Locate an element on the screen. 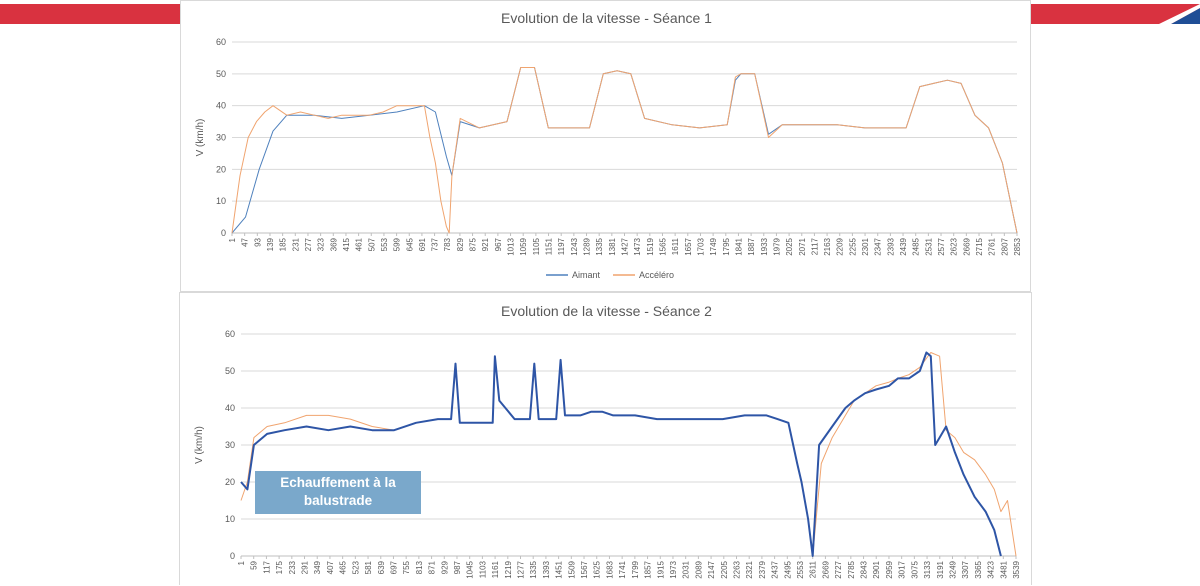  x-tick-label: 1973 is located at coordinates (673, 569).